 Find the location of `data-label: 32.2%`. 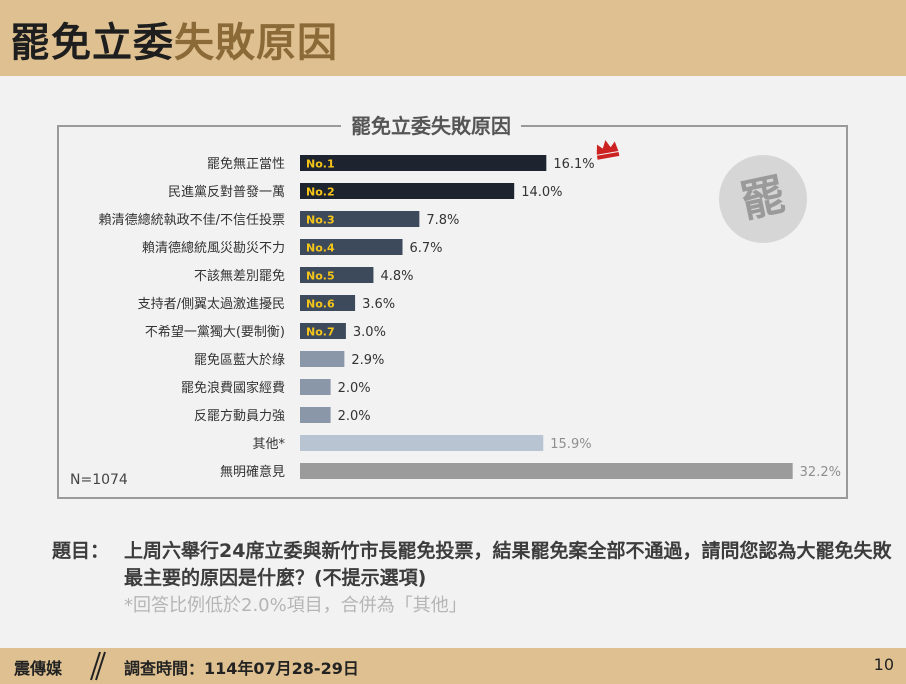

data-label: 32.2% is located at coordinates (820, 472).